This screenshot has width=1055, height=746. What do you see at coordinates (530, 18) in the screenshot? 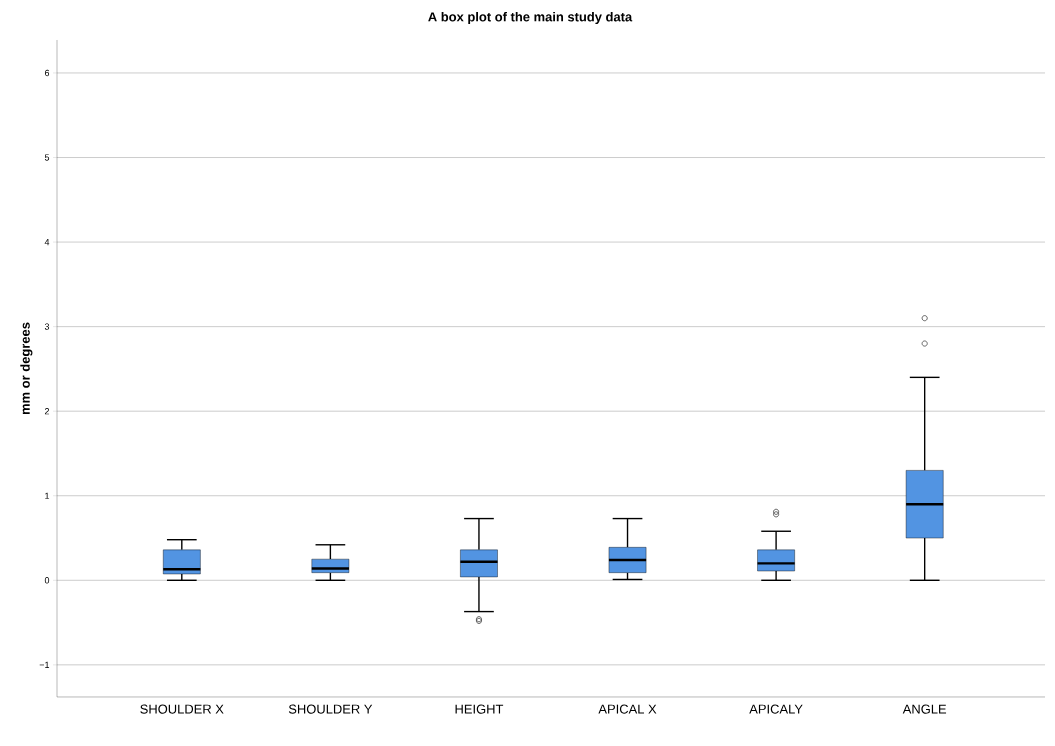
I see `chart-title: A box plot of the main study data` at bounding box center [530, 18].